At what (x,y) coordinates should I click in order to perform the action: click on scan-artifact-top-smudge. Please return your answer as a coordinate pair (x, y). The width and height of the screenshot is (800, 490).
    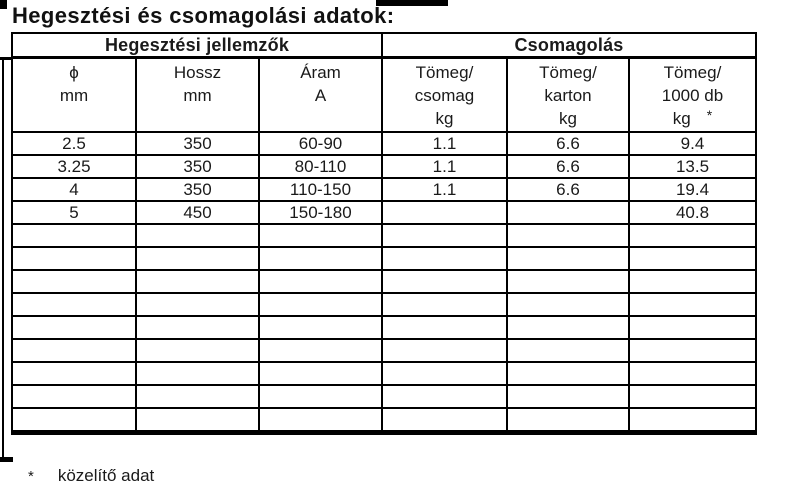
    Looking at the image, I should click on (412, 3).